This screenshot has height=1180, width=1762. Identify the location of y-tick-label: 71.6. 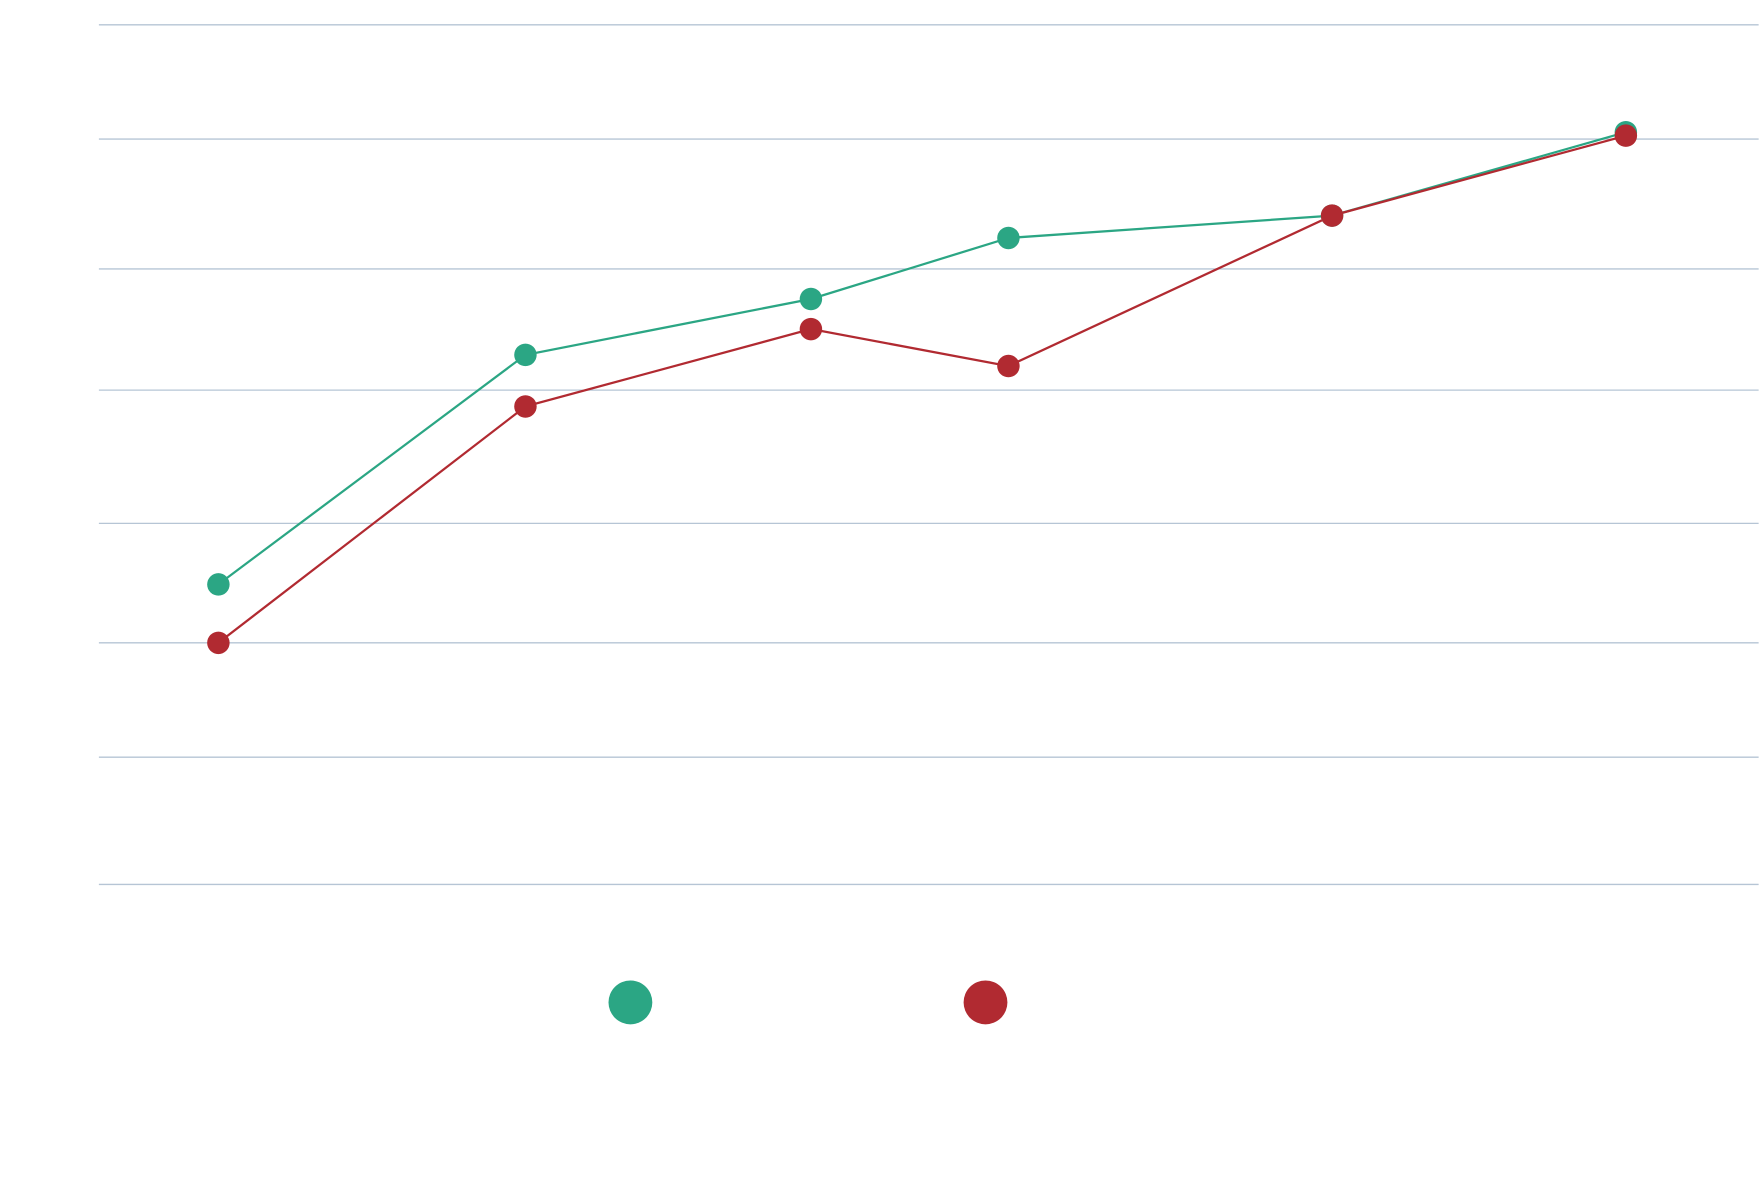
(74, 268).